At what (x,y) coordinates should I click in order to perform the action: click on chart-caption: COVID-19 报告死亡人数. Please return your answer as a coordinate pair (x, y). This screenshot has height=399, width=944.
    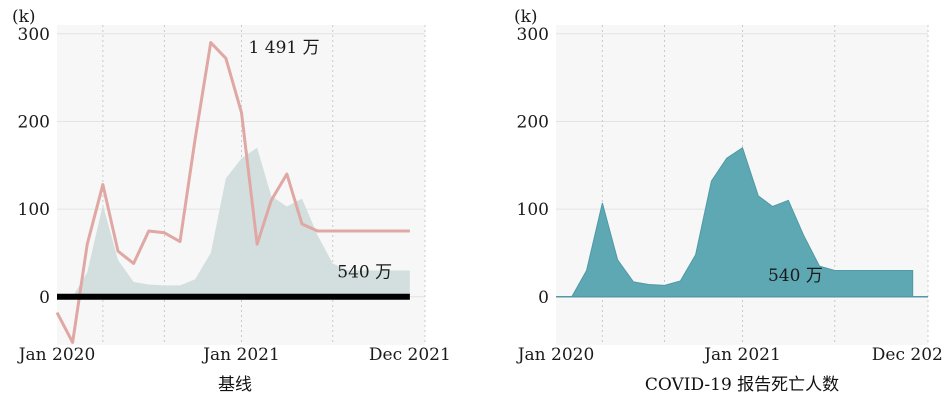
    Looking at the image, I should click on (742, 385).